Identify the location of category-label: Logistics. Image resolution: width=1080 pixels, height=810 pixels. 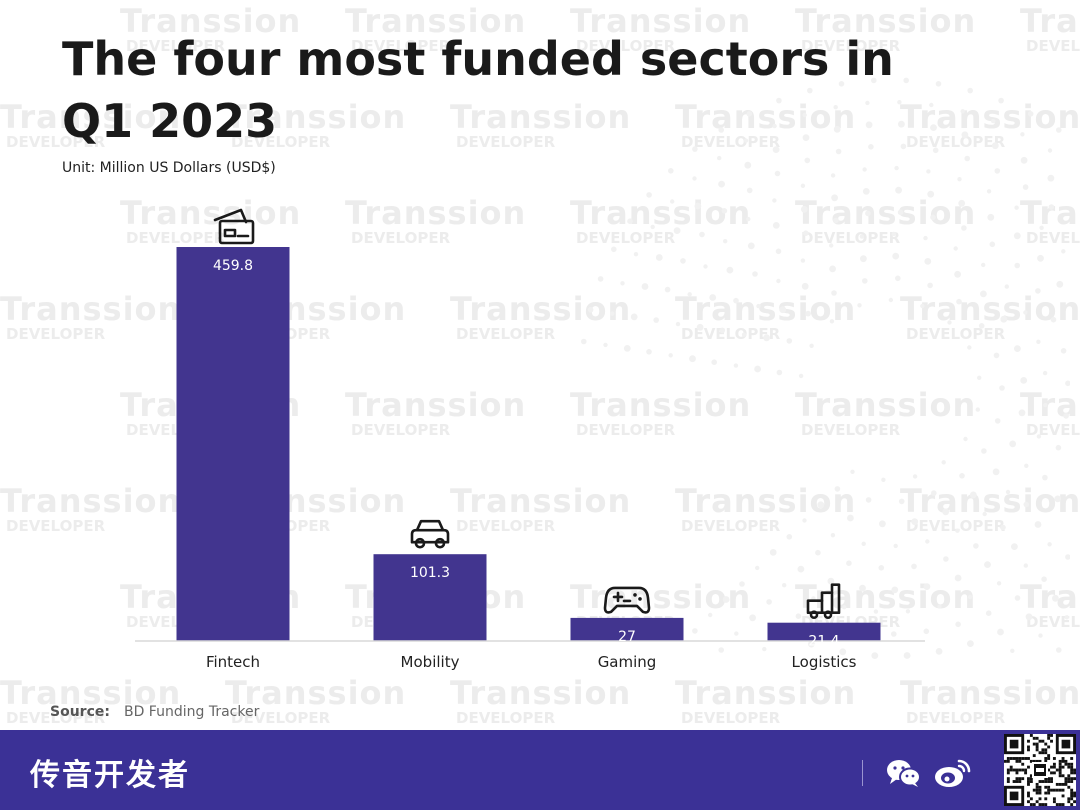
(824, 662).